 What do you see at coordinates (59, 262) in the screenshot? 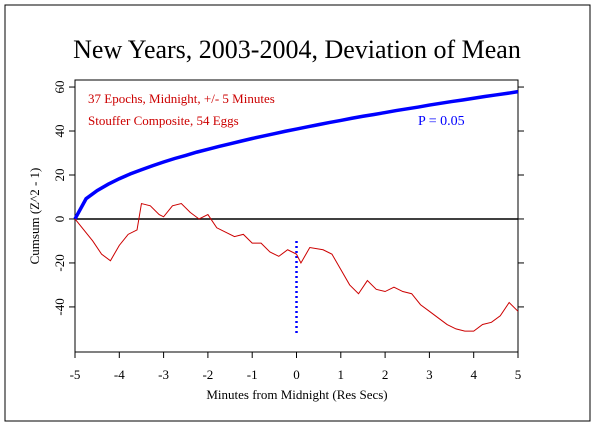
I see `y-tick-label: -20` at bounding box center [59, 262].